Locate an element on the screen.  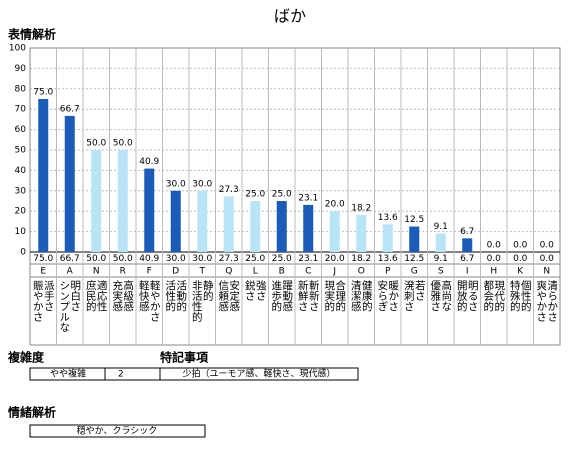
category-code: F is located at coordinates (149, 272).